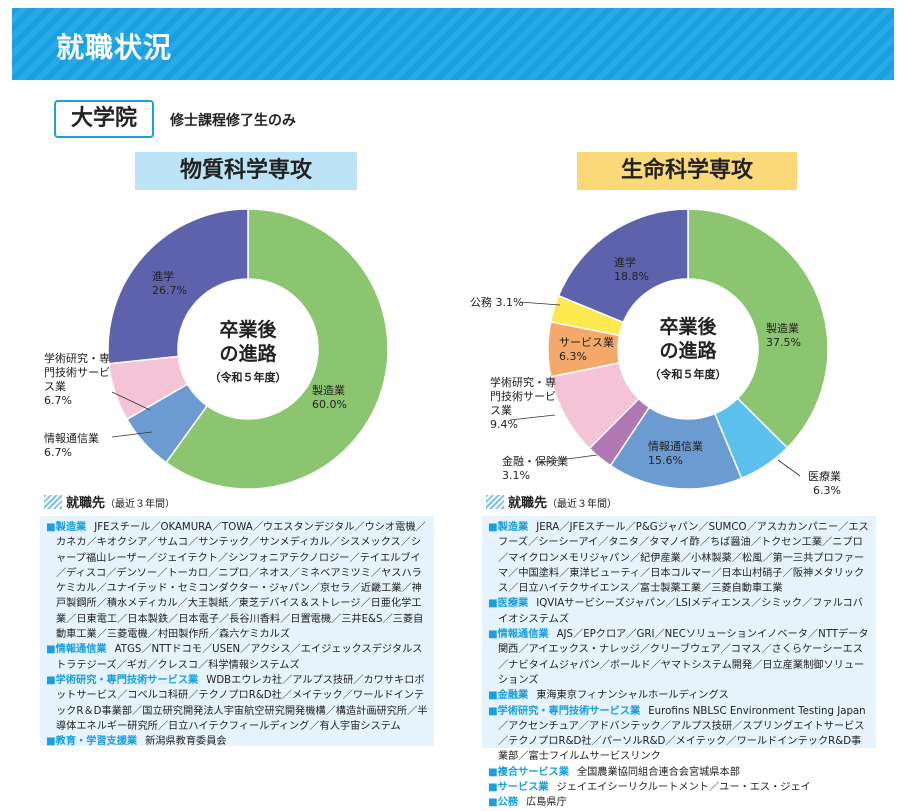 Image resolution: width=905 pixels, height=811 pixels. I want to click on label-public: 公務 3.1%, so click(497, 302).